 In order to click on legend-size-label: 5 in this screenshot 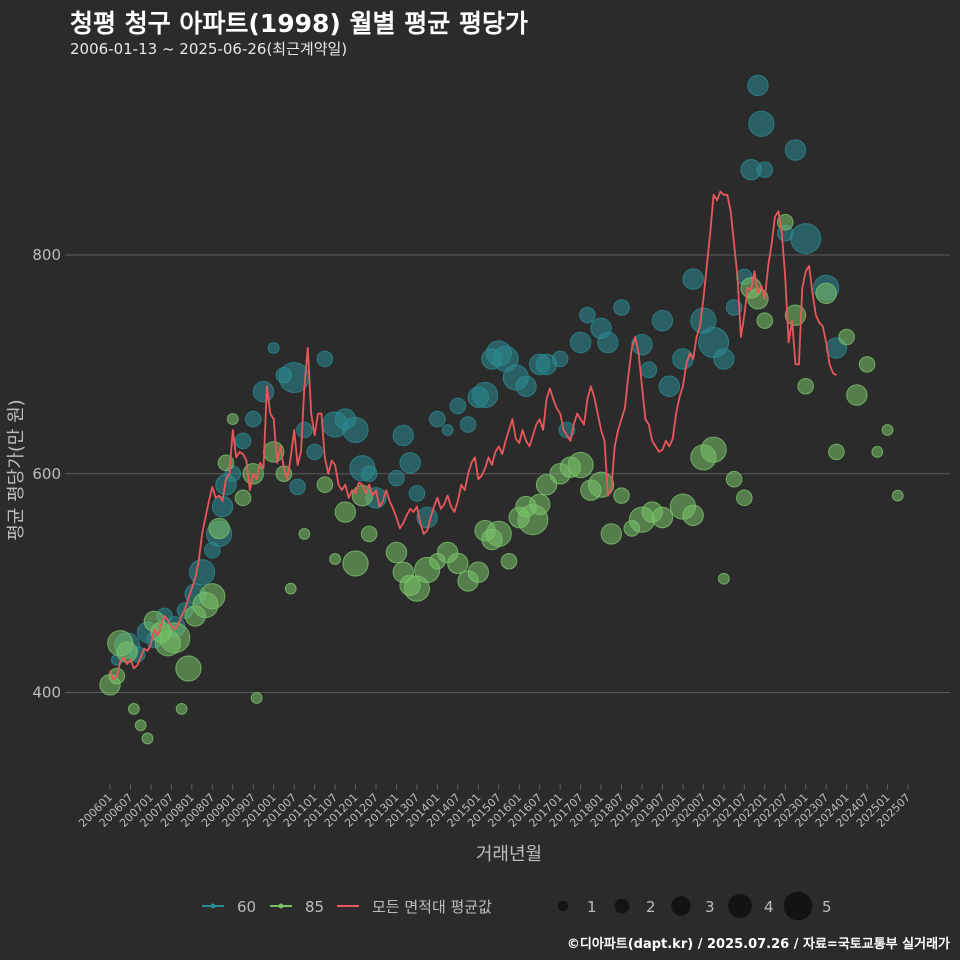, I will do `click(827, 907)`.